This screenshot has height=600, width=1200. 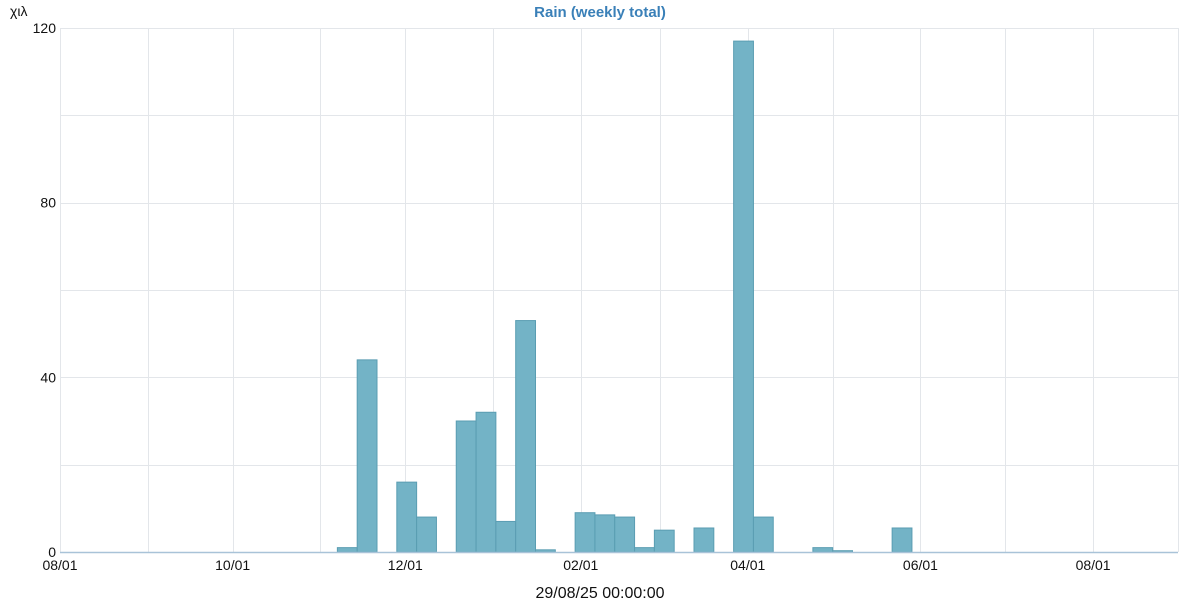 What do you see at coordinates (600, 12) in the screenshot?
I see `chart-title: Rain (weekly total)` at bounding box center [600, 12].